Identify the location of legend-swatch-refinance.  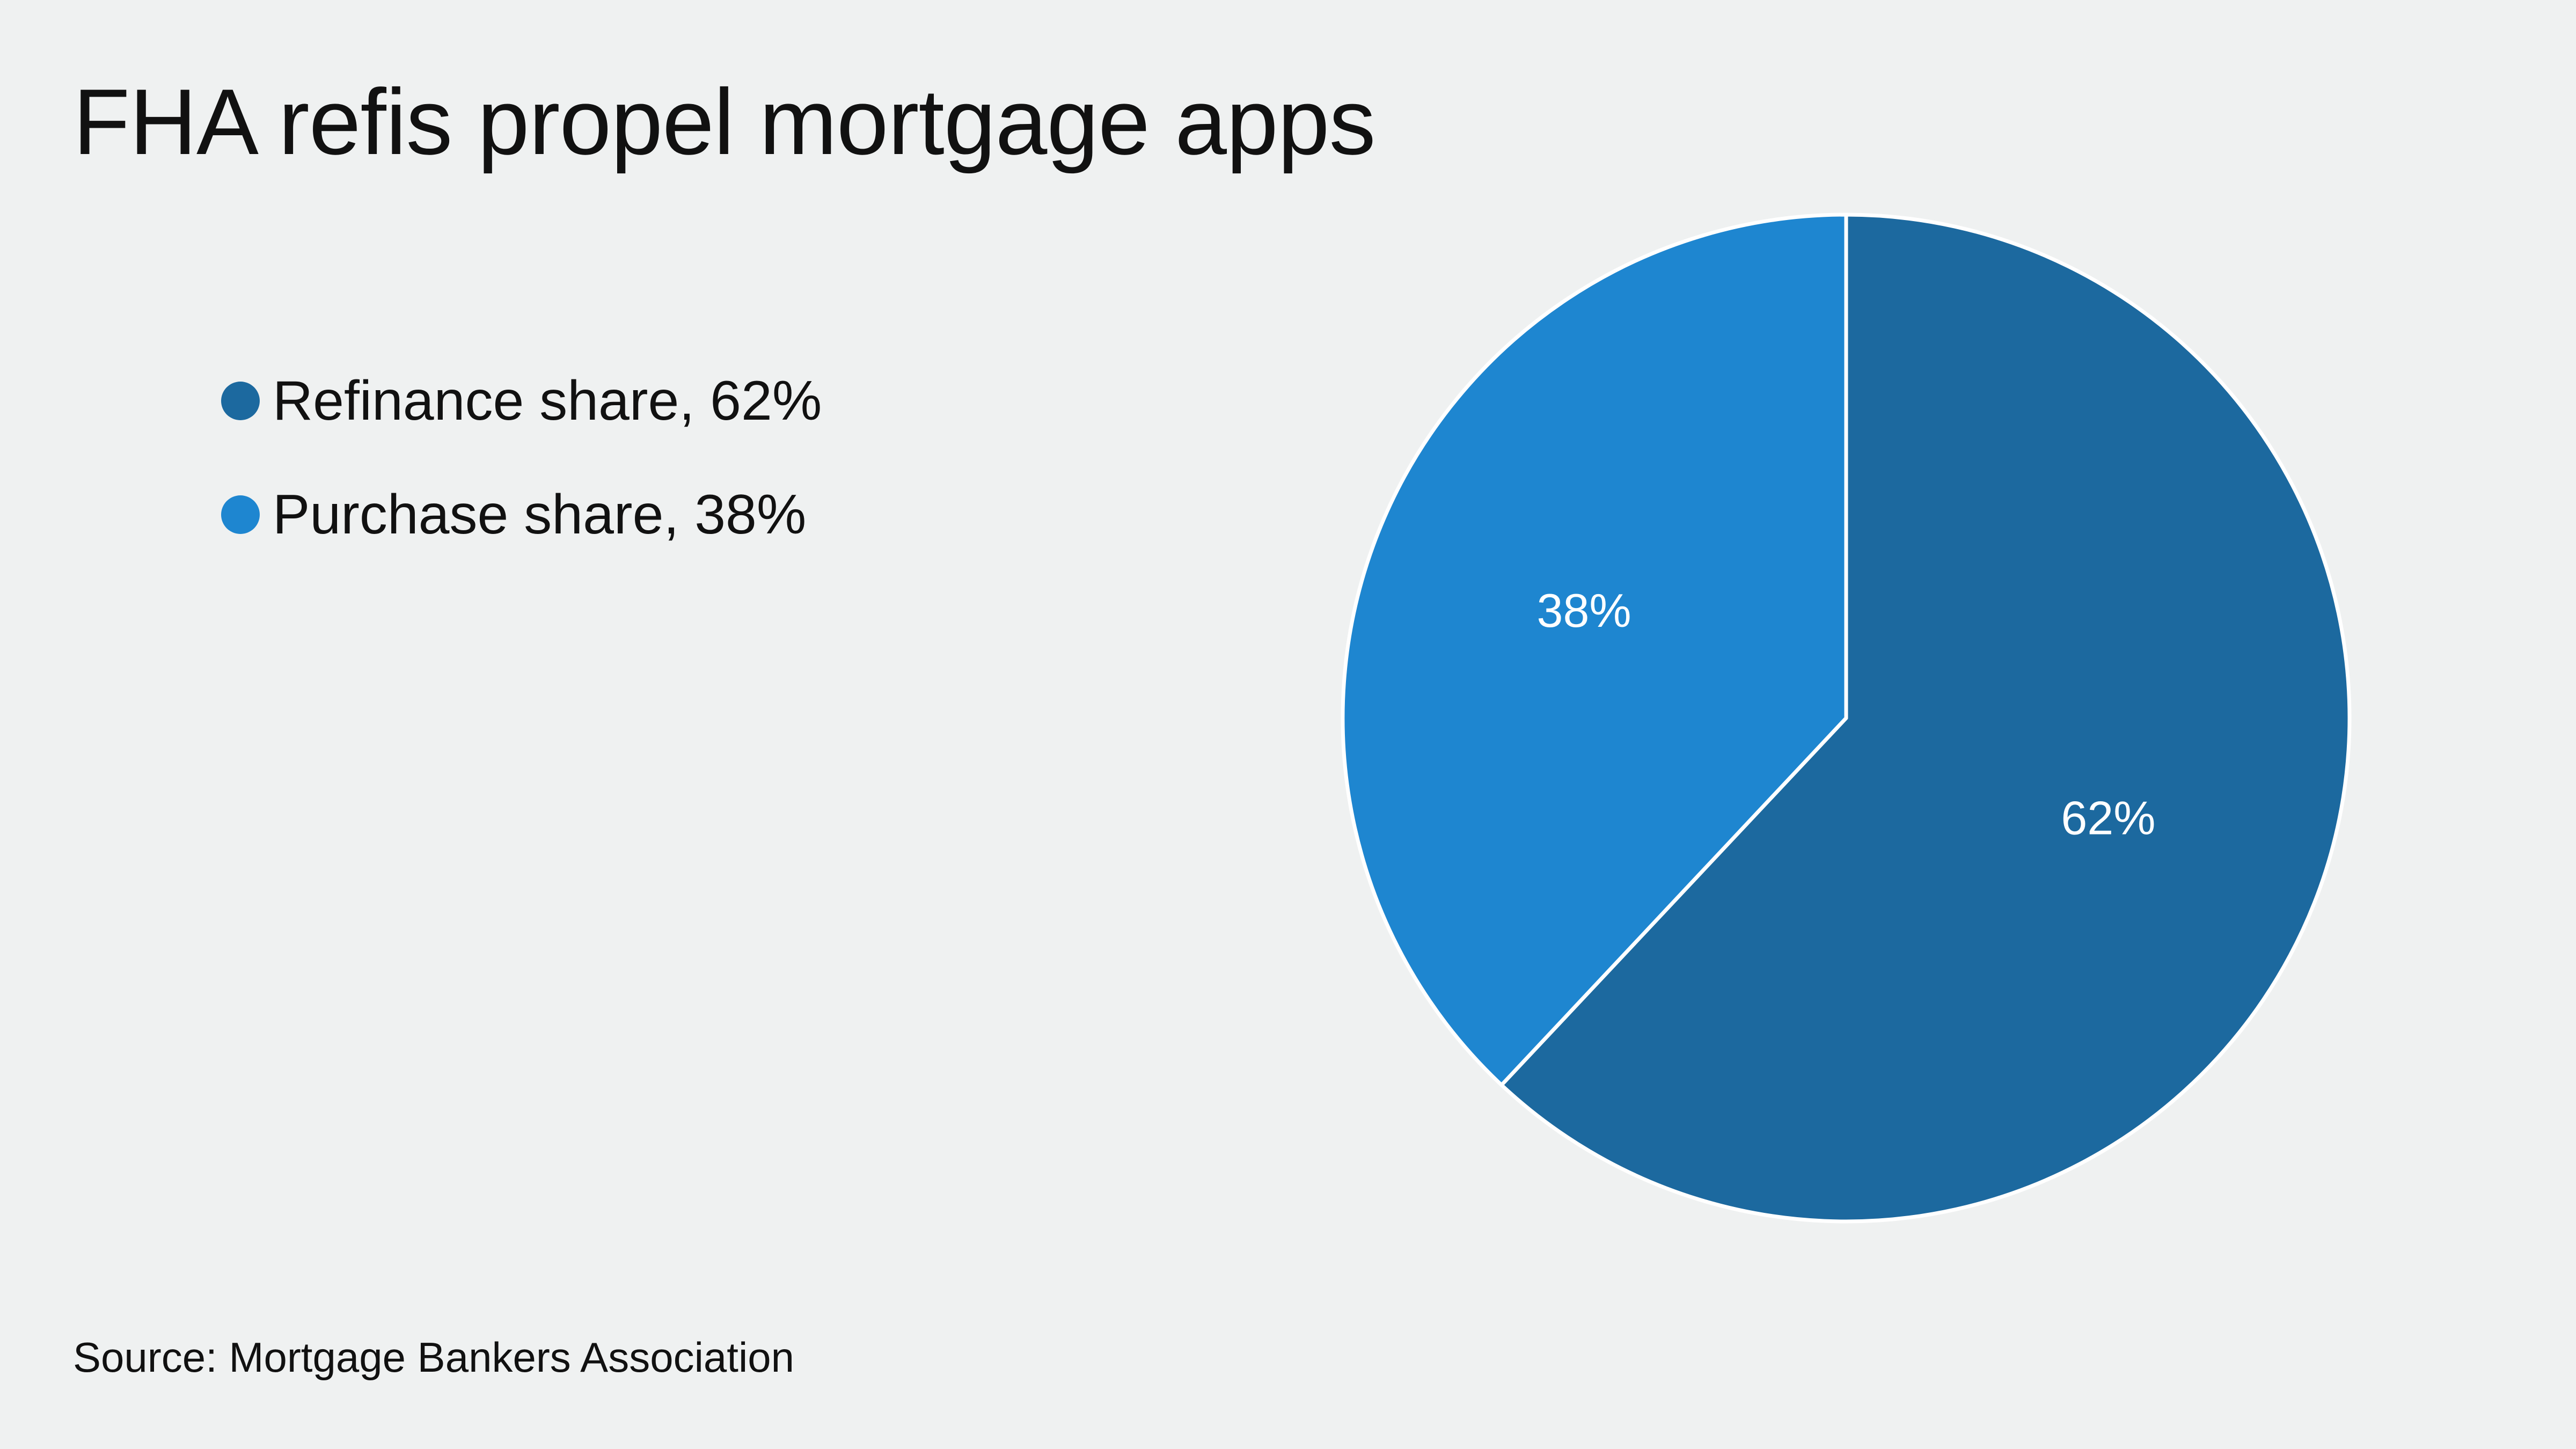
(240, 401).